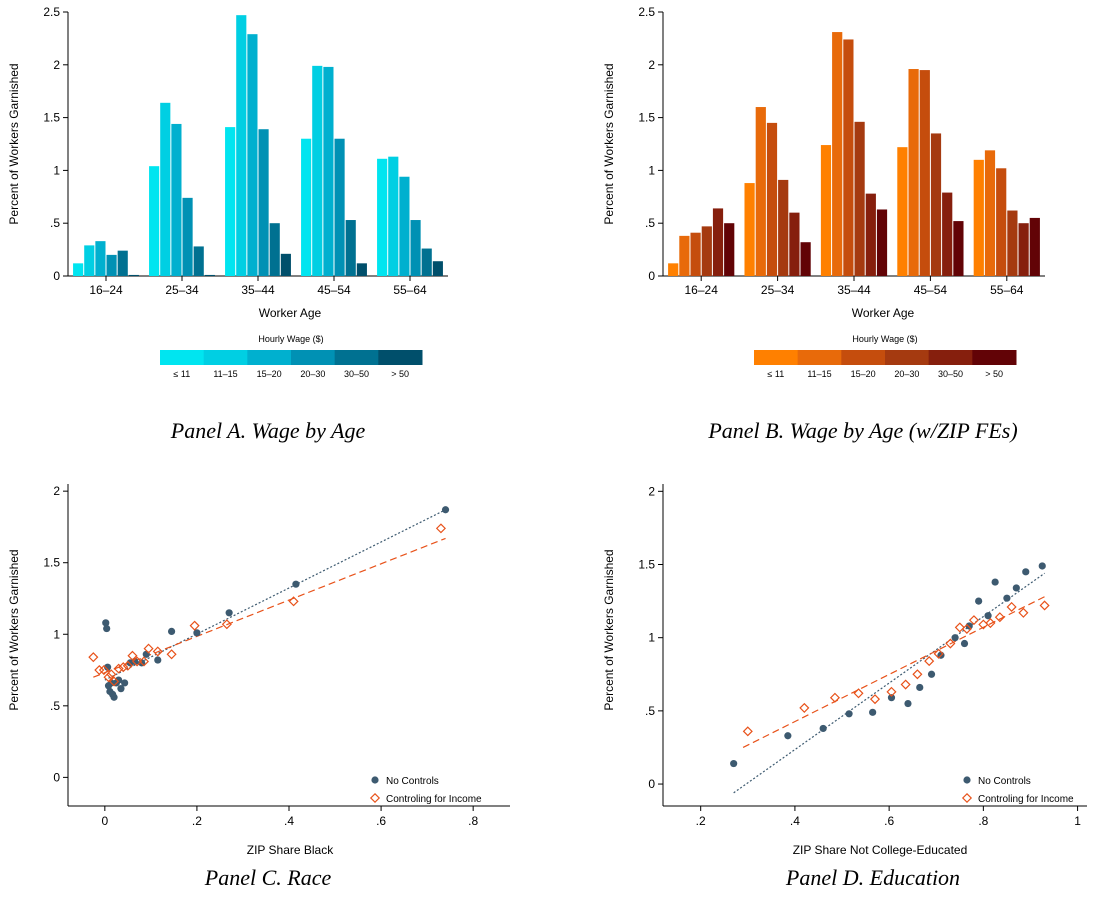 This screenshot has width=1095, height=922. What do you see at coordinates (701, 821) in the screenshot?
I see `x-tick-label: .2` at bounding box center [701, 821].